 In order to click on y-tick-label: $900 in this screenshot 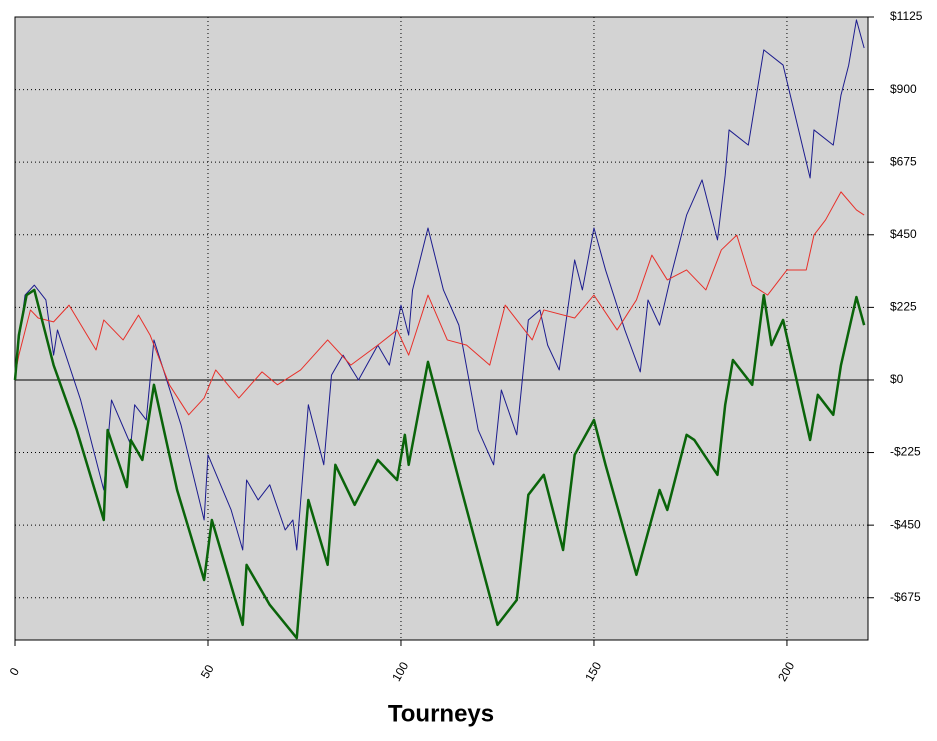, I will do `click(903, 89)`.